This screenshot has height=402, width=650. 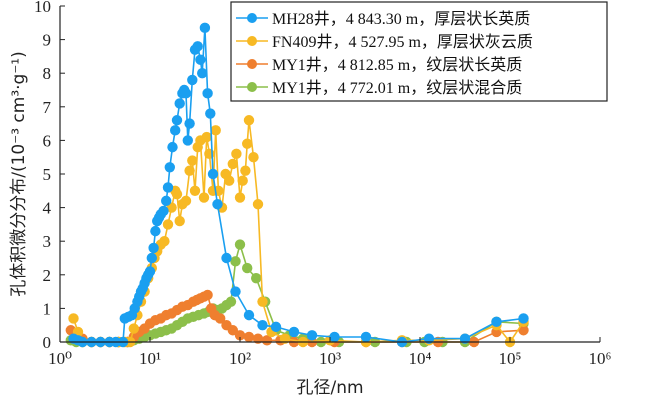 I want to click on x-tick-label: 10⁶, so click(x=600, y=358).